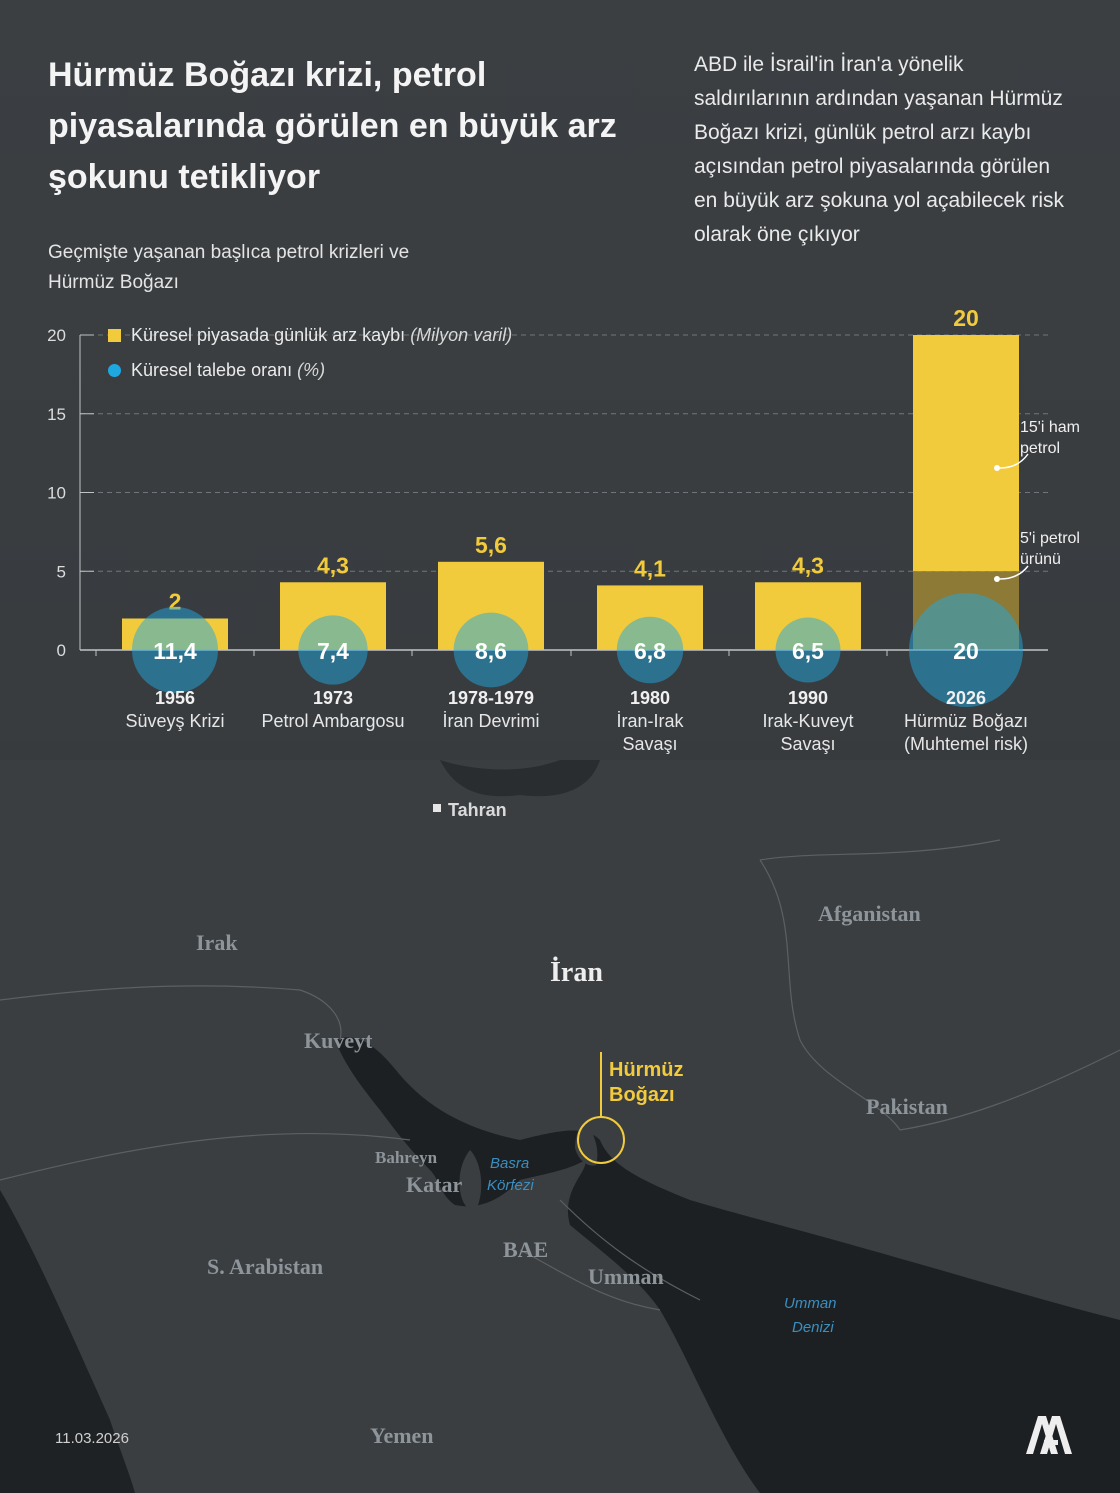 The image size is (1120, 1493). Describe the element at coordinates (311, 370) in the screenshot. I see `legend-demand-unit: (%)` at that location.